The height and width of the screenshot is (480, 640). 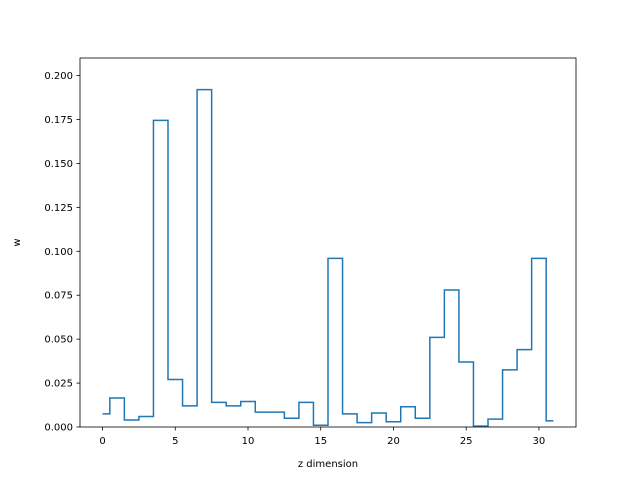 I want to click on y-tick-label: 0.125, so click(x=58, y=208).